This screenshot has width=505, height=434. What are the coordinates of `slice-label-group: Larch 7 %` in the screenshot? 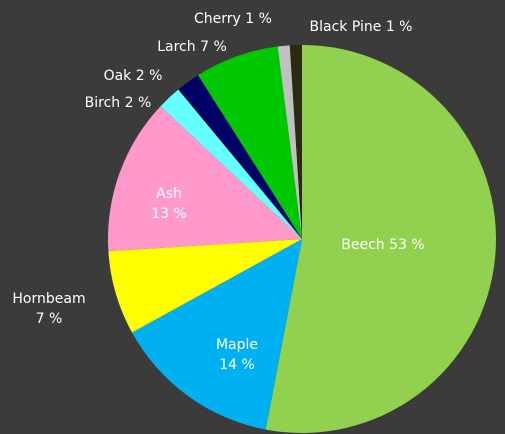 It's located at (192, 47).